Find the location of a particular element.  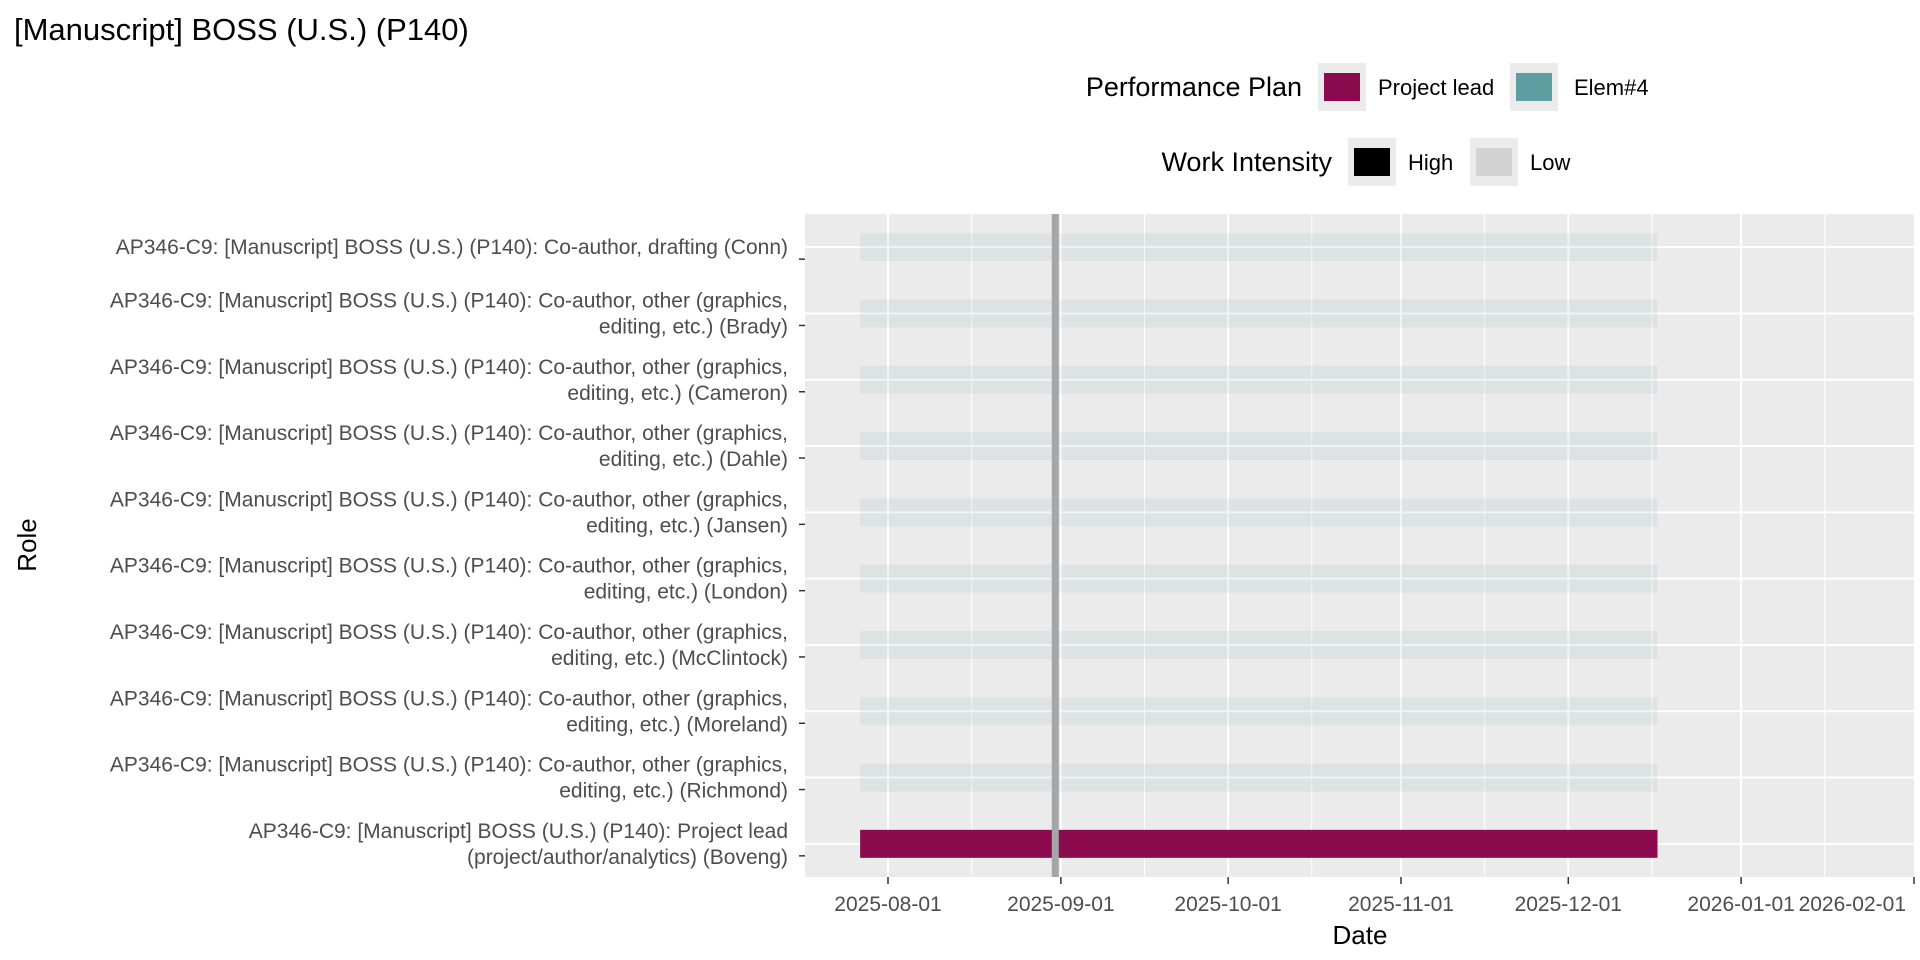

x-tick-label: 2026-01-01 is located at coordinates (1740, 904).